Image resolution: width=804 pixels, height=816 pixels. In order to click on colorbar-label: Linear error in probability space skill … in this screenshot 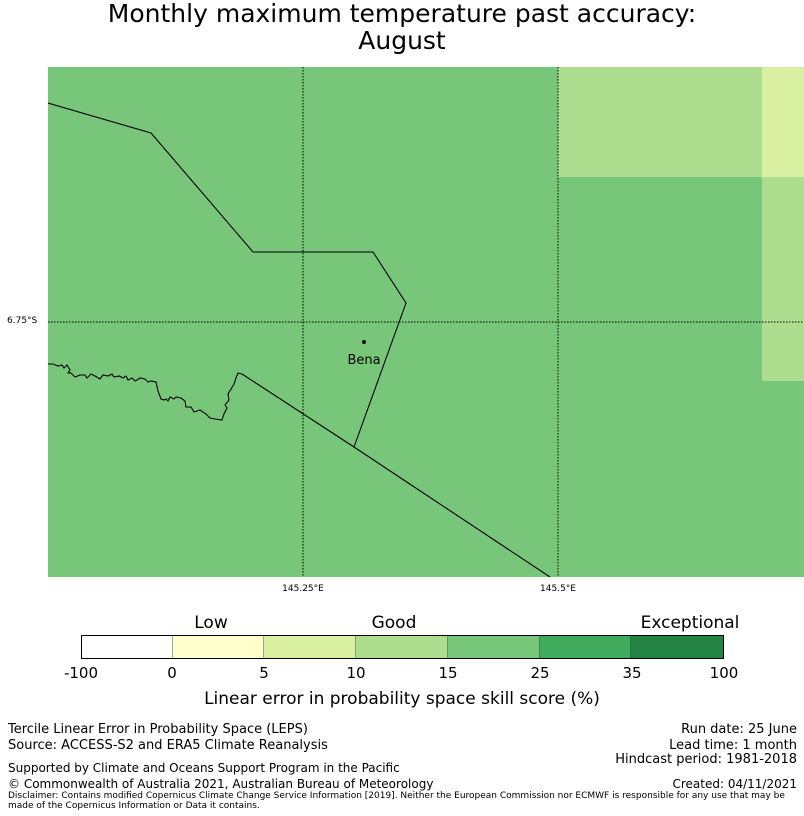, I will do `click(402, 699)`.